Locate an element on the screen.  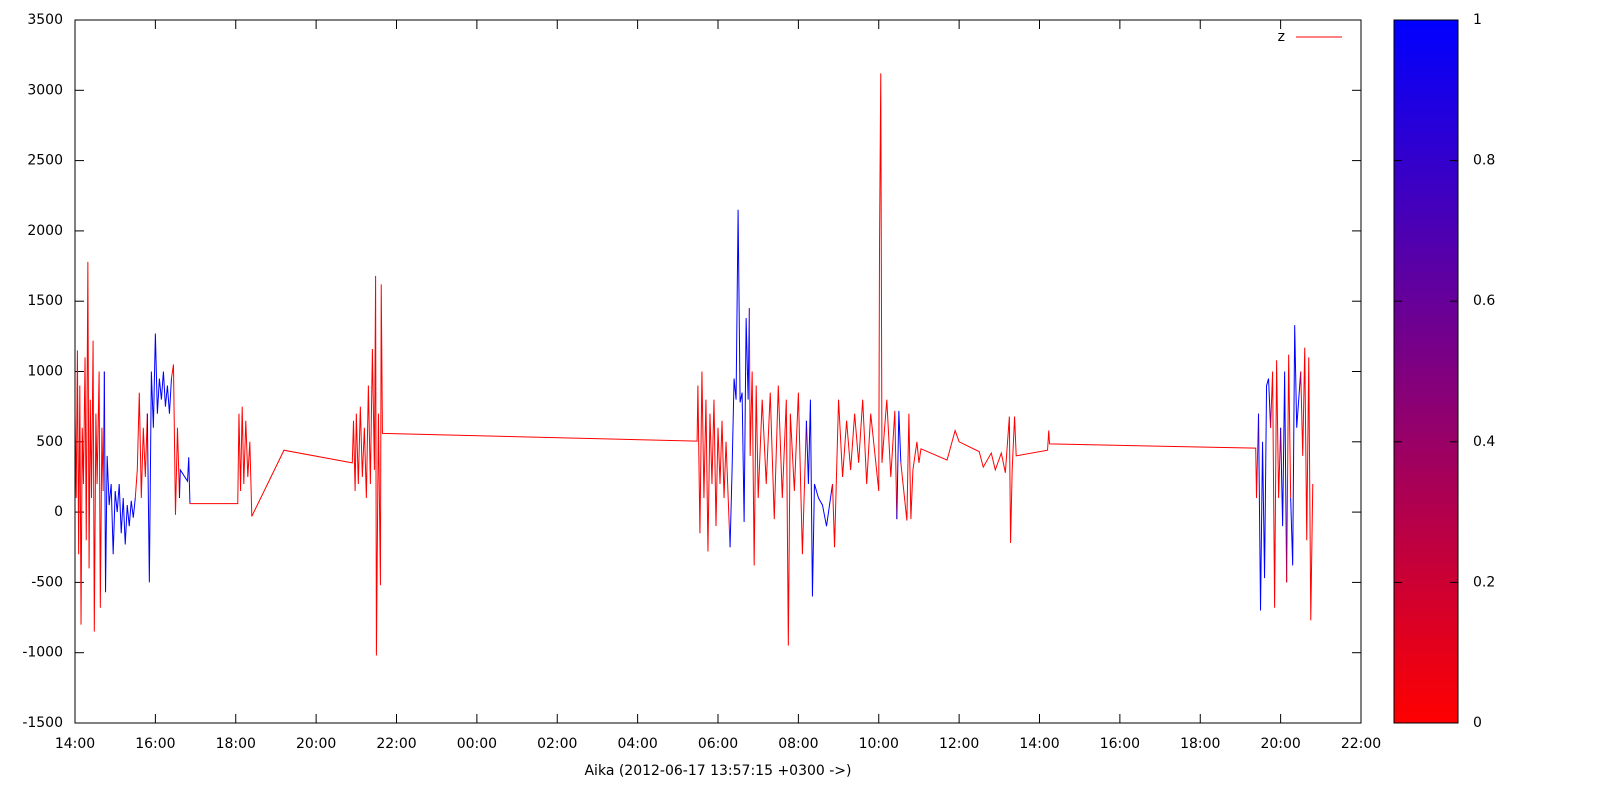
x-tick-label: 00:00 is located at coordinates (477, 744).